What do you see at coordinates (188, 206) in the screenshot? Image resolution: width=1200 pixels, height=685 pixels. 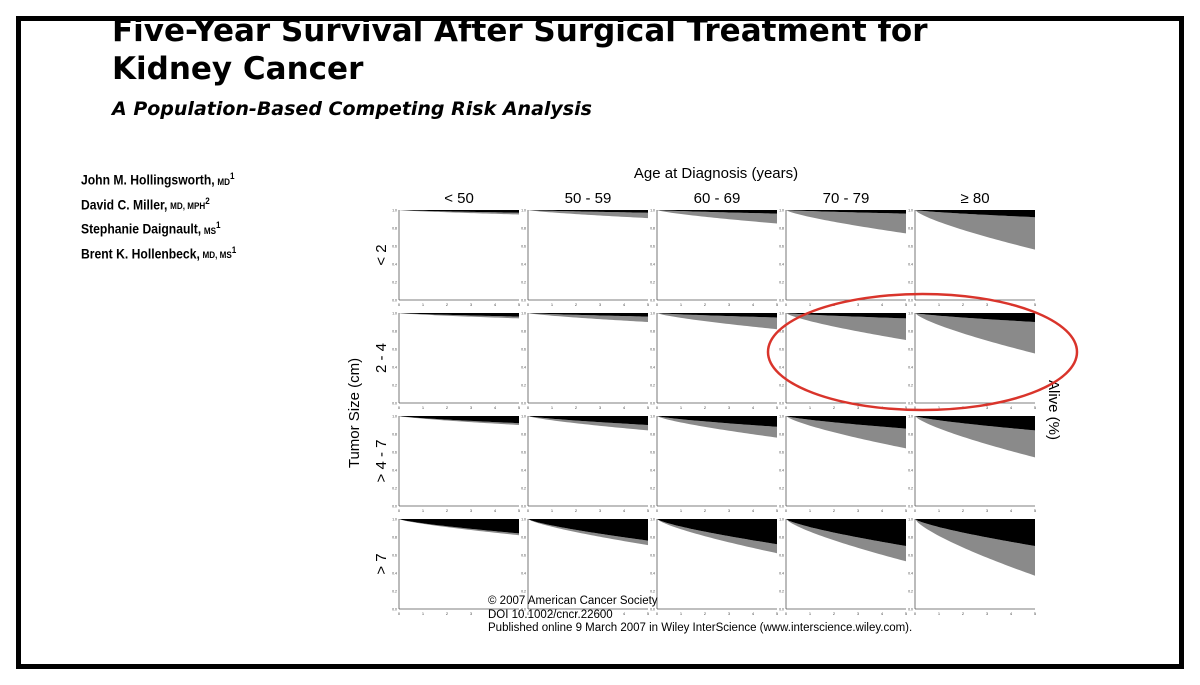 I see `author-credentials: MD, MPH` at bounding box center [188, 206].